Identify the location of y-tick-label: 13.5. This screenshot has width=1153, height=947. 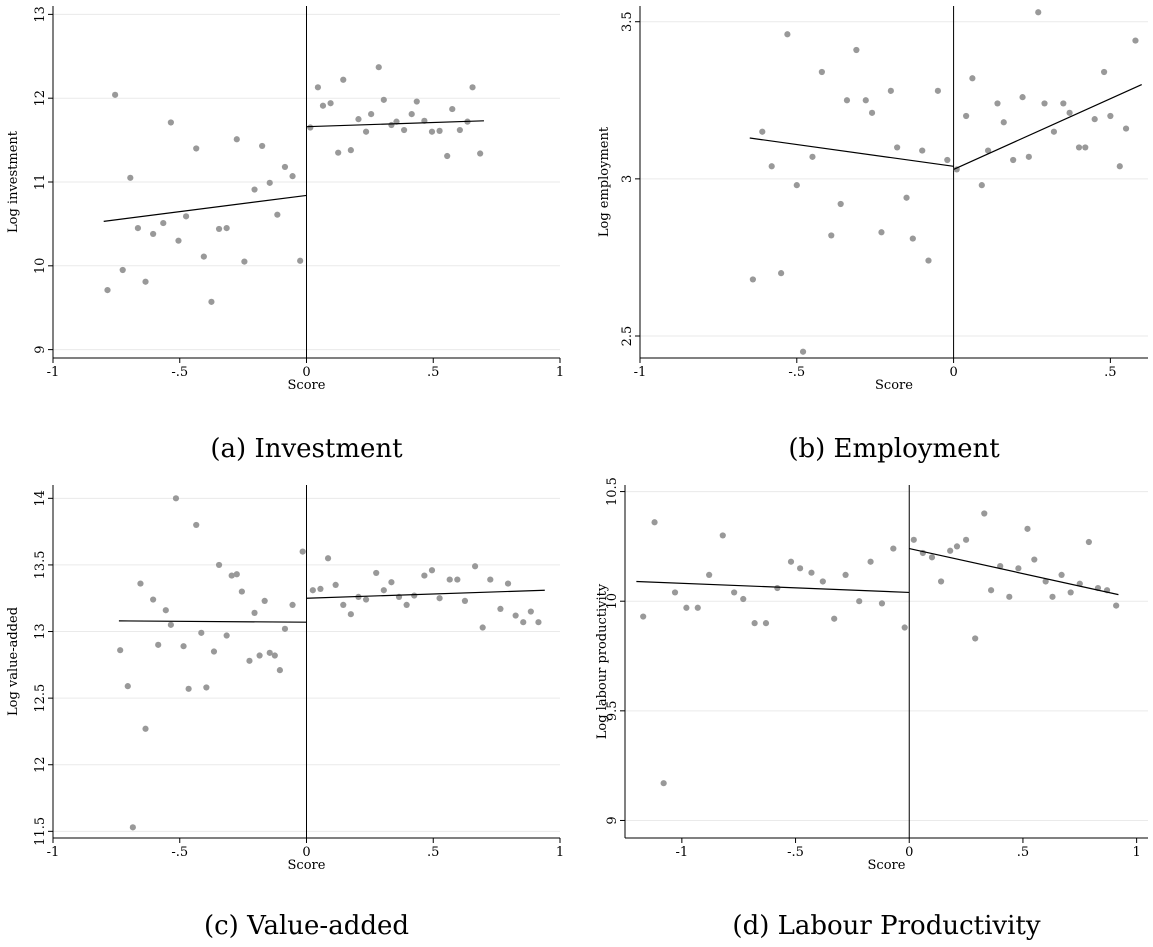
(40, 564).